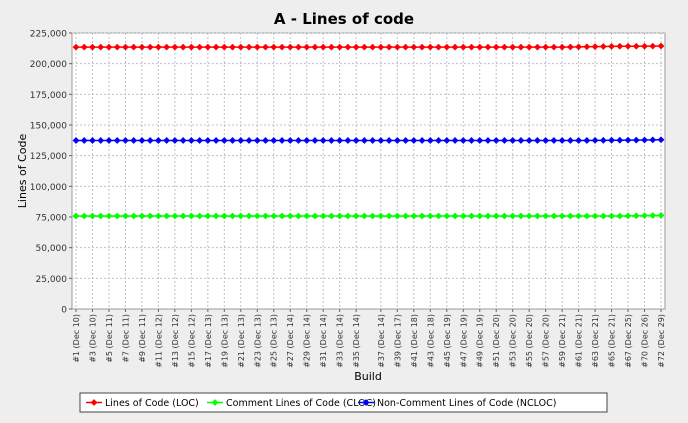  What do you see at coordinates (447, 341) in the screenshot?
I see `x-tick-label: #45 (Dec 19)` at bounding box center [447, 341].